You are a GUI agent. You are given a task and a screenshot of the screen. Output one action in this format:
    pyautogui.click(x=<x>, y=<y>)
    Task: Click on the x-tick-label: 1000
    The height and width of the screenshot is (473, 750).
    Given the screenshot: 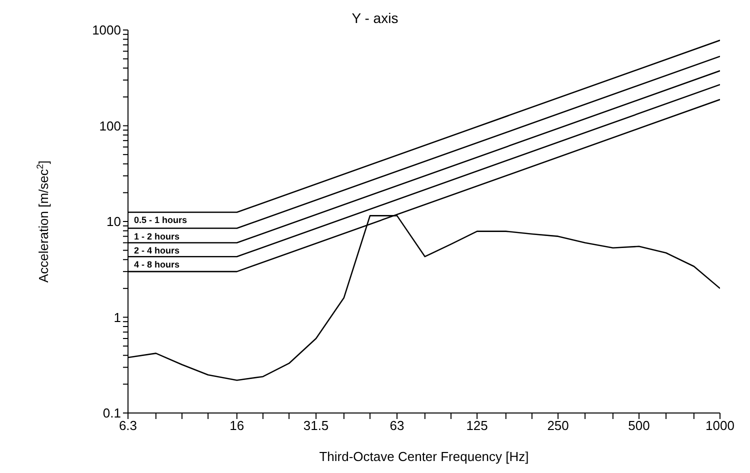 What is the action you would take?
    pyautogui.click(x=720, y=426)
    